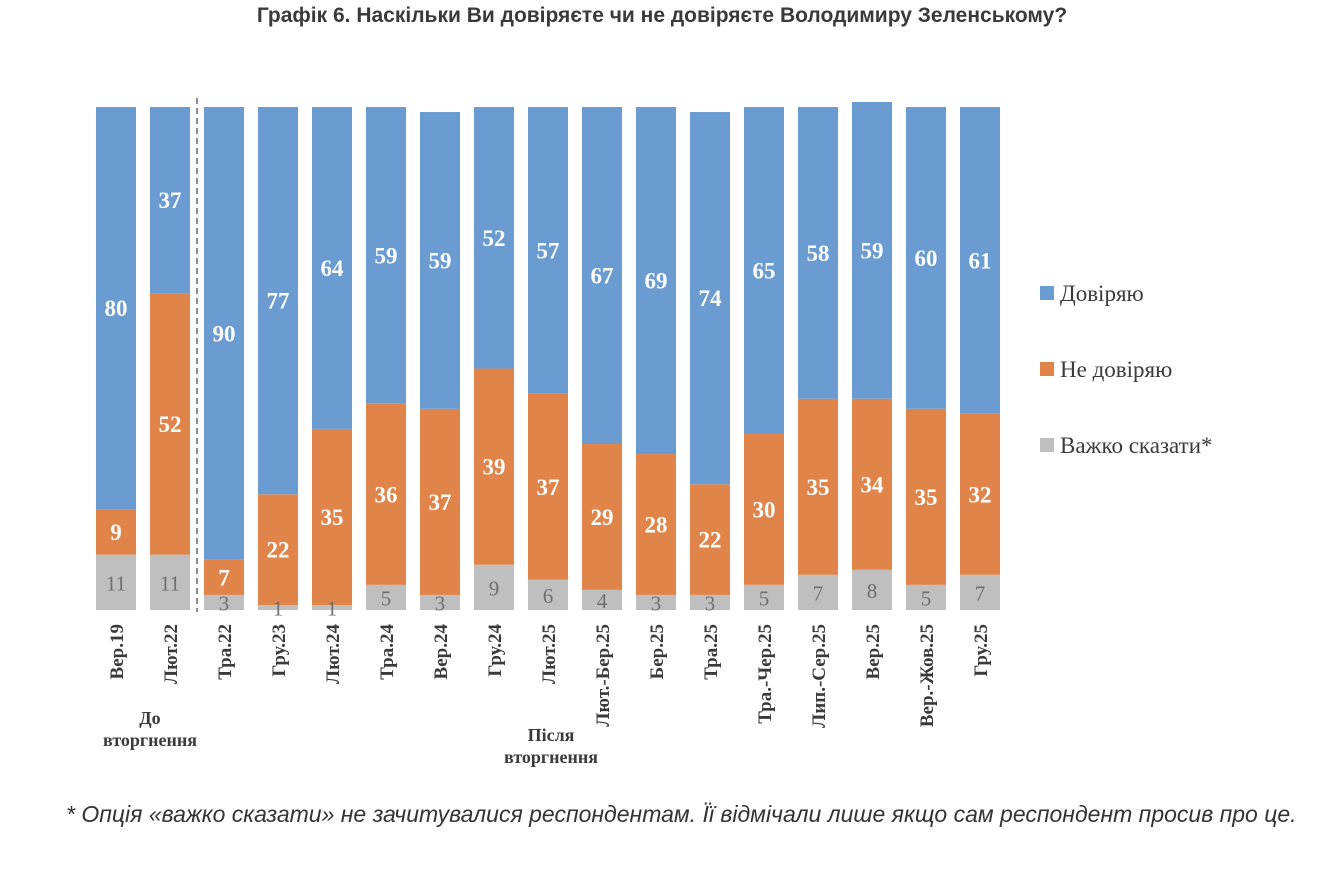  Describe the element at coordinates (170, 424) in the screenshot. I see `data-label-distrust: 52` at that location.